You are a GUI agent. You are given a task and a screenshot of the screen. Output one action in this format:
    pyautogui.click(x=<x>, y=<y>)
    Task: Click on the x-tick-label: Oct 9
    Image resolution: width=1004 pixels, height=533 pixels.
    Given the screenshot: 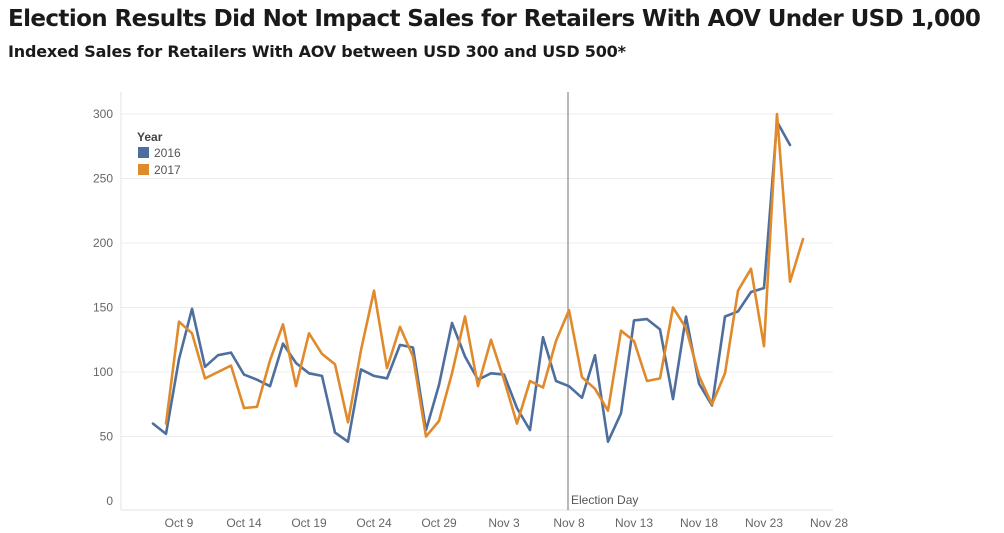 What is the action you would take?
    pyautogui.click(x=179, y=523)
    